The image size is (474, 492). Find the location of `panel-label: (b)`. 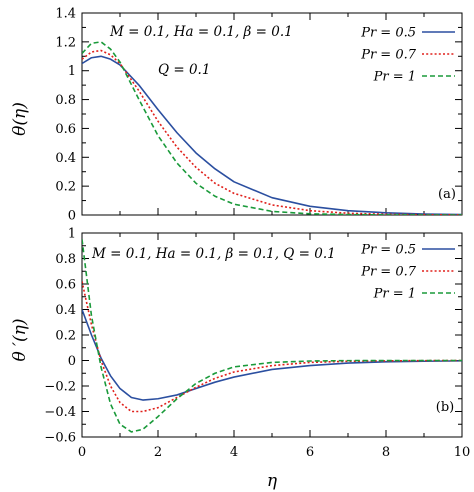

panel-label: (b) is located at coordinates (445, 407).